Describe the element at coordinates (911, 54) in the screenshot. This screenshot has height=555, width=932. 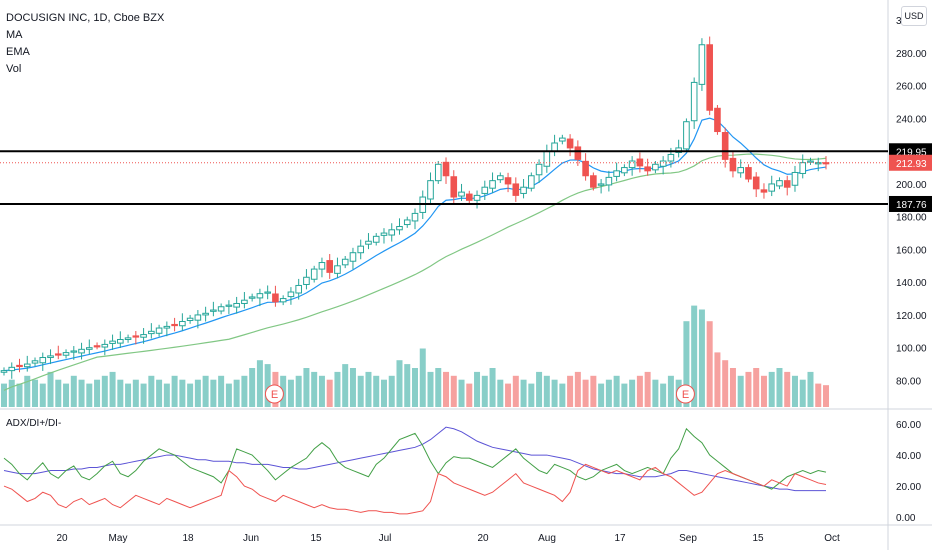
I see `price-tick-label: 280.00` at that location.